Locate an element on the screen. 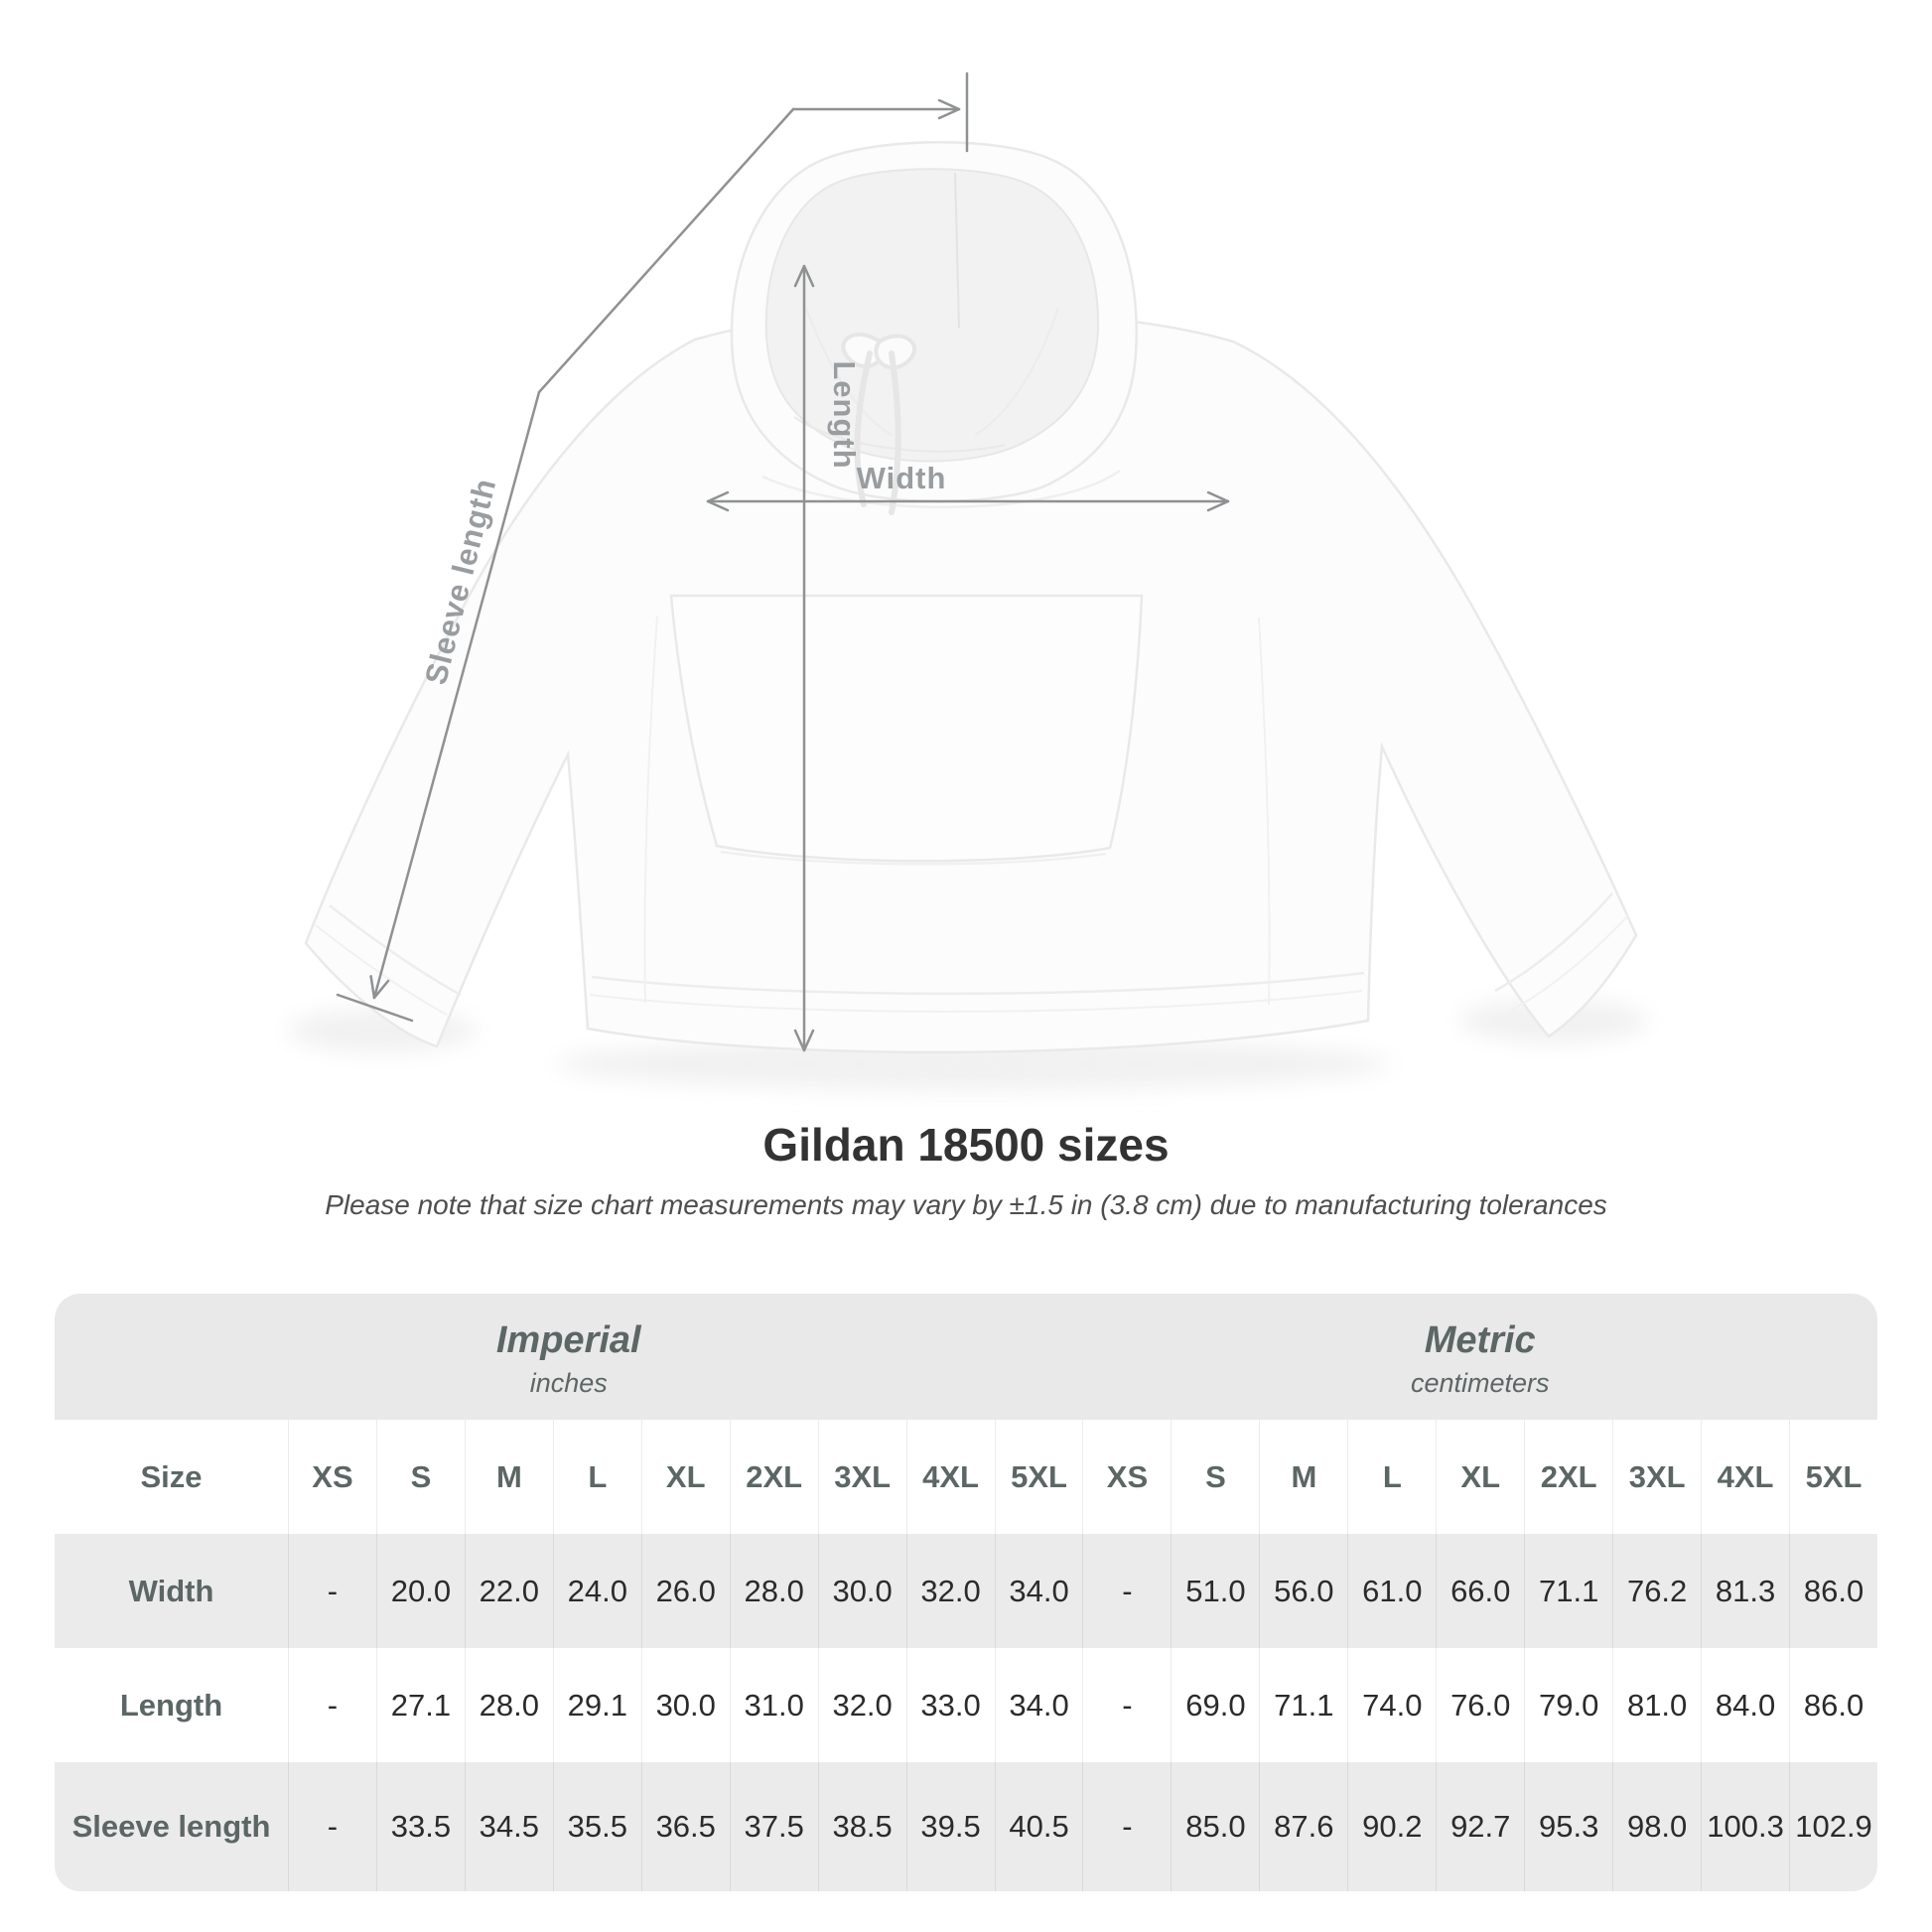  table-cell: 34.5 is located at coordinates (508, 1827).